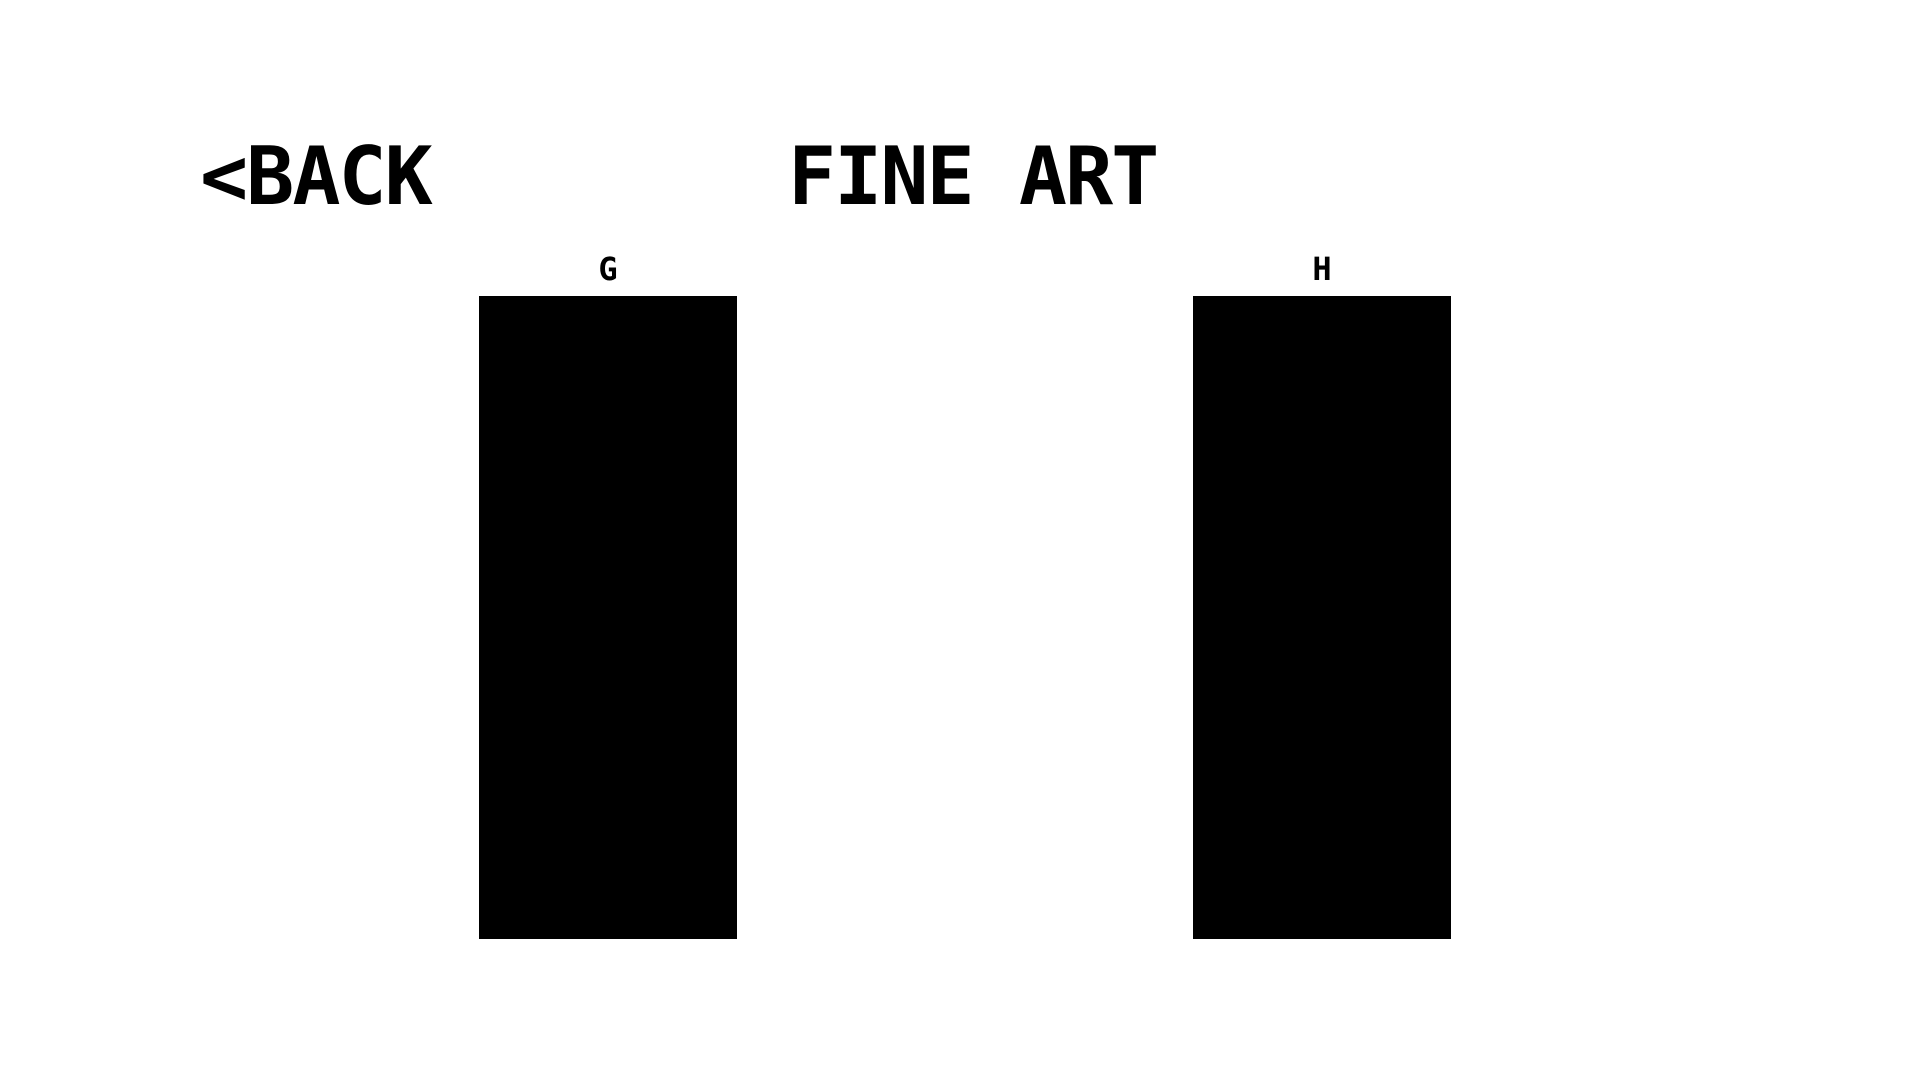  I want to click on gallery-item-g: G, so click(608, 596).